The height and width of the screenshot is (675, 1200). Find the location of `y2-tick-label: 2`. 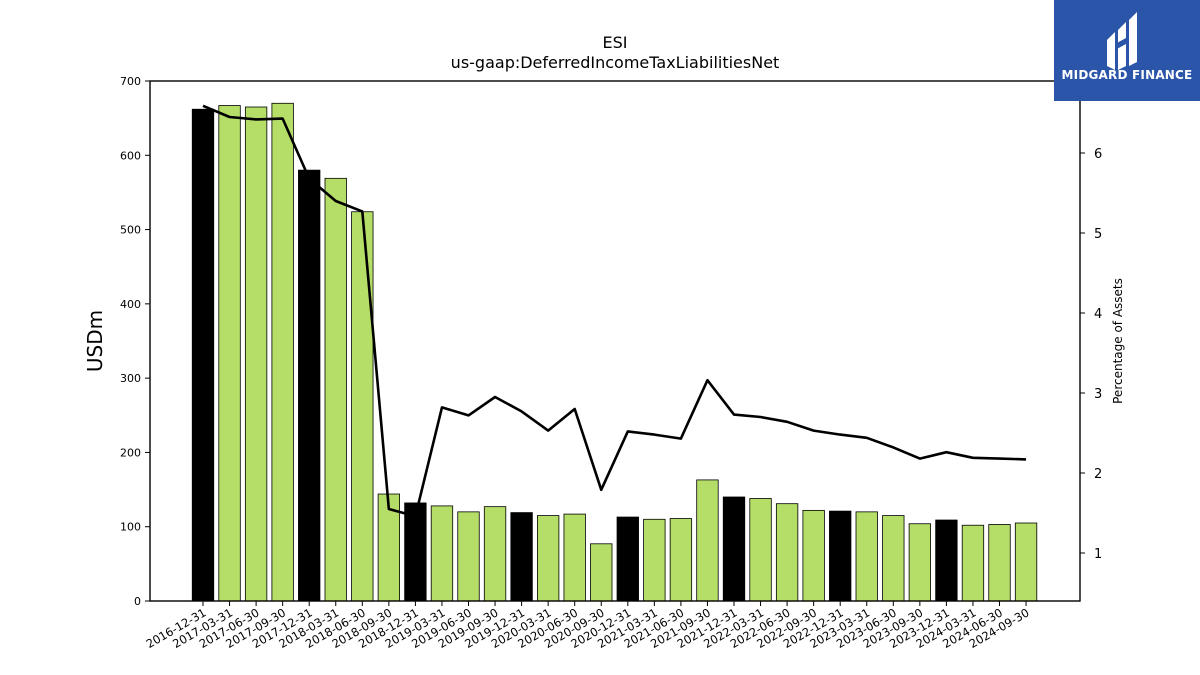

y2-tick-label: 2 is located at coordinates (1098, 474).